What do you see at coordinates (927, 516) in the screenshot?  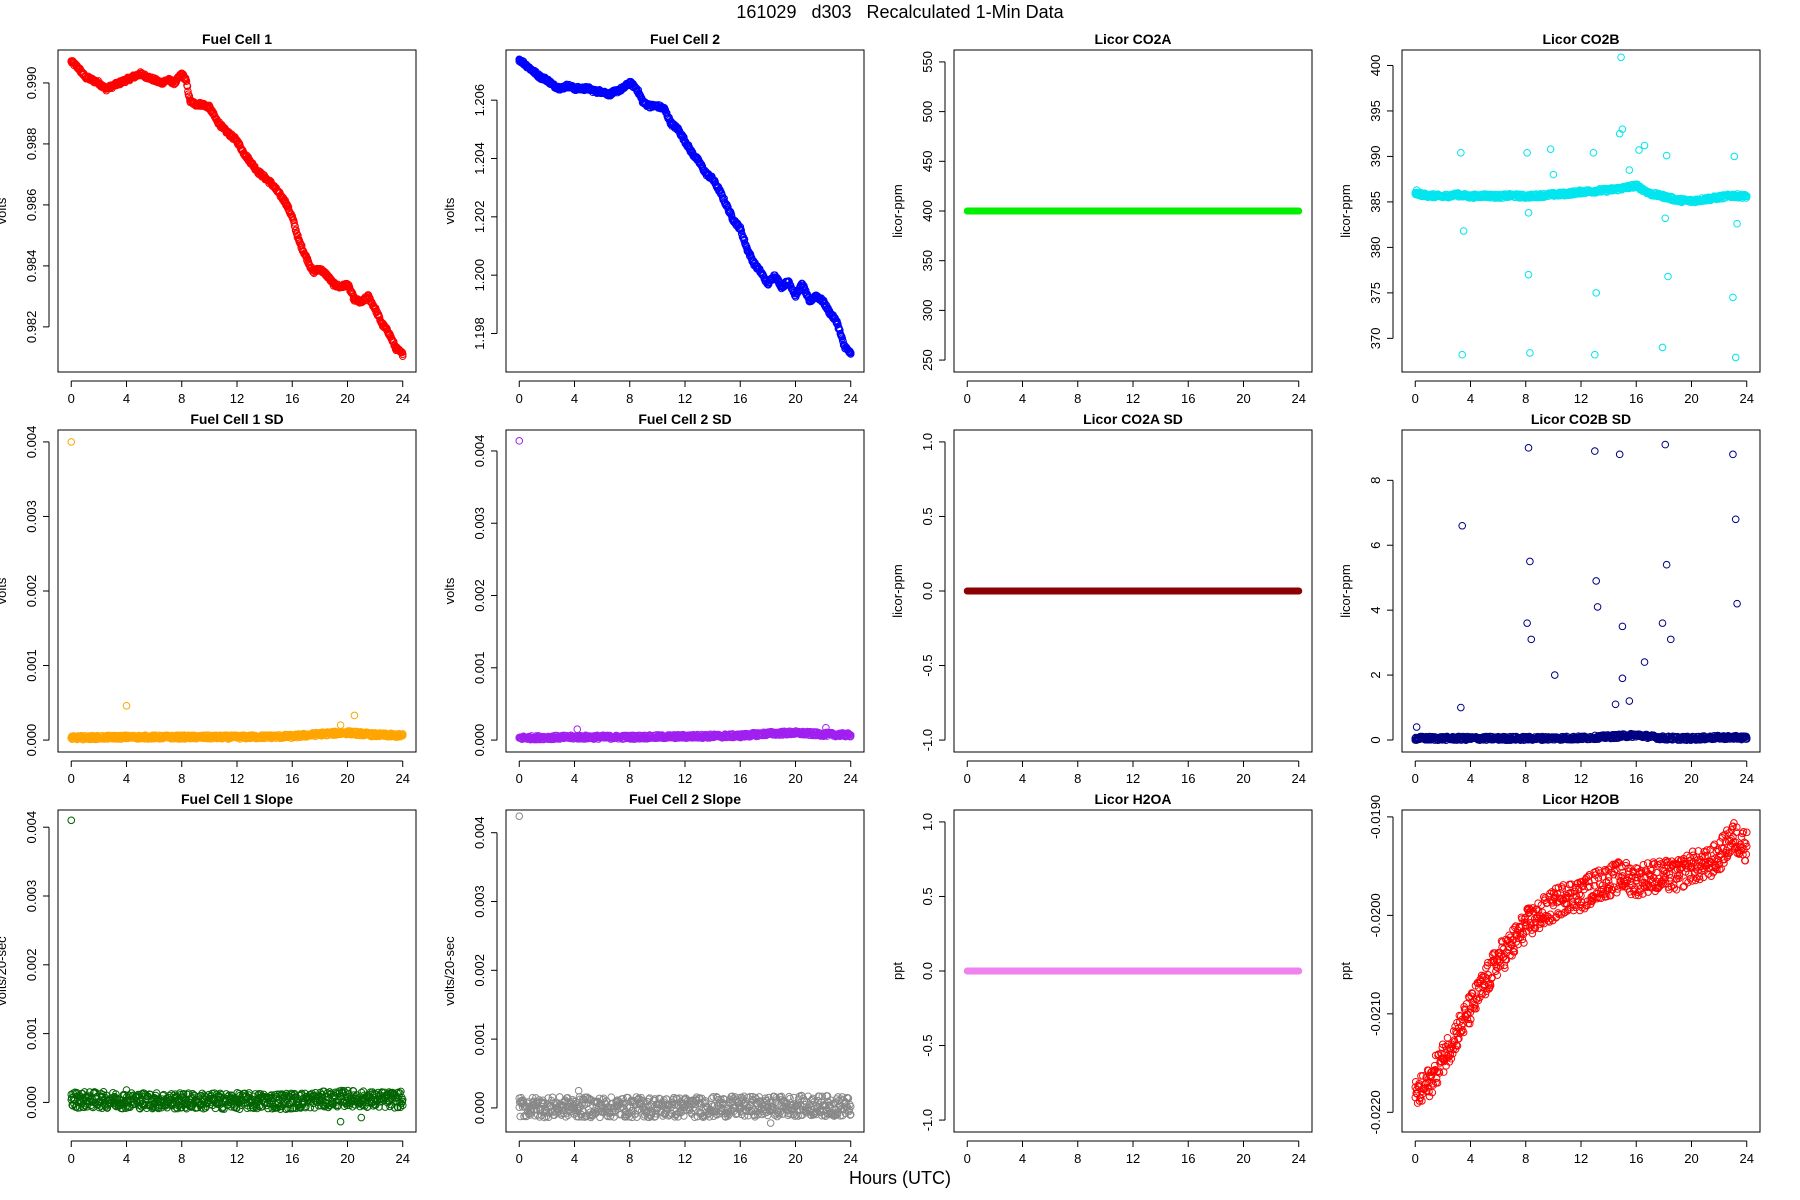 I see `y-tick-label: 0.5` at bounding box center [927, 516].